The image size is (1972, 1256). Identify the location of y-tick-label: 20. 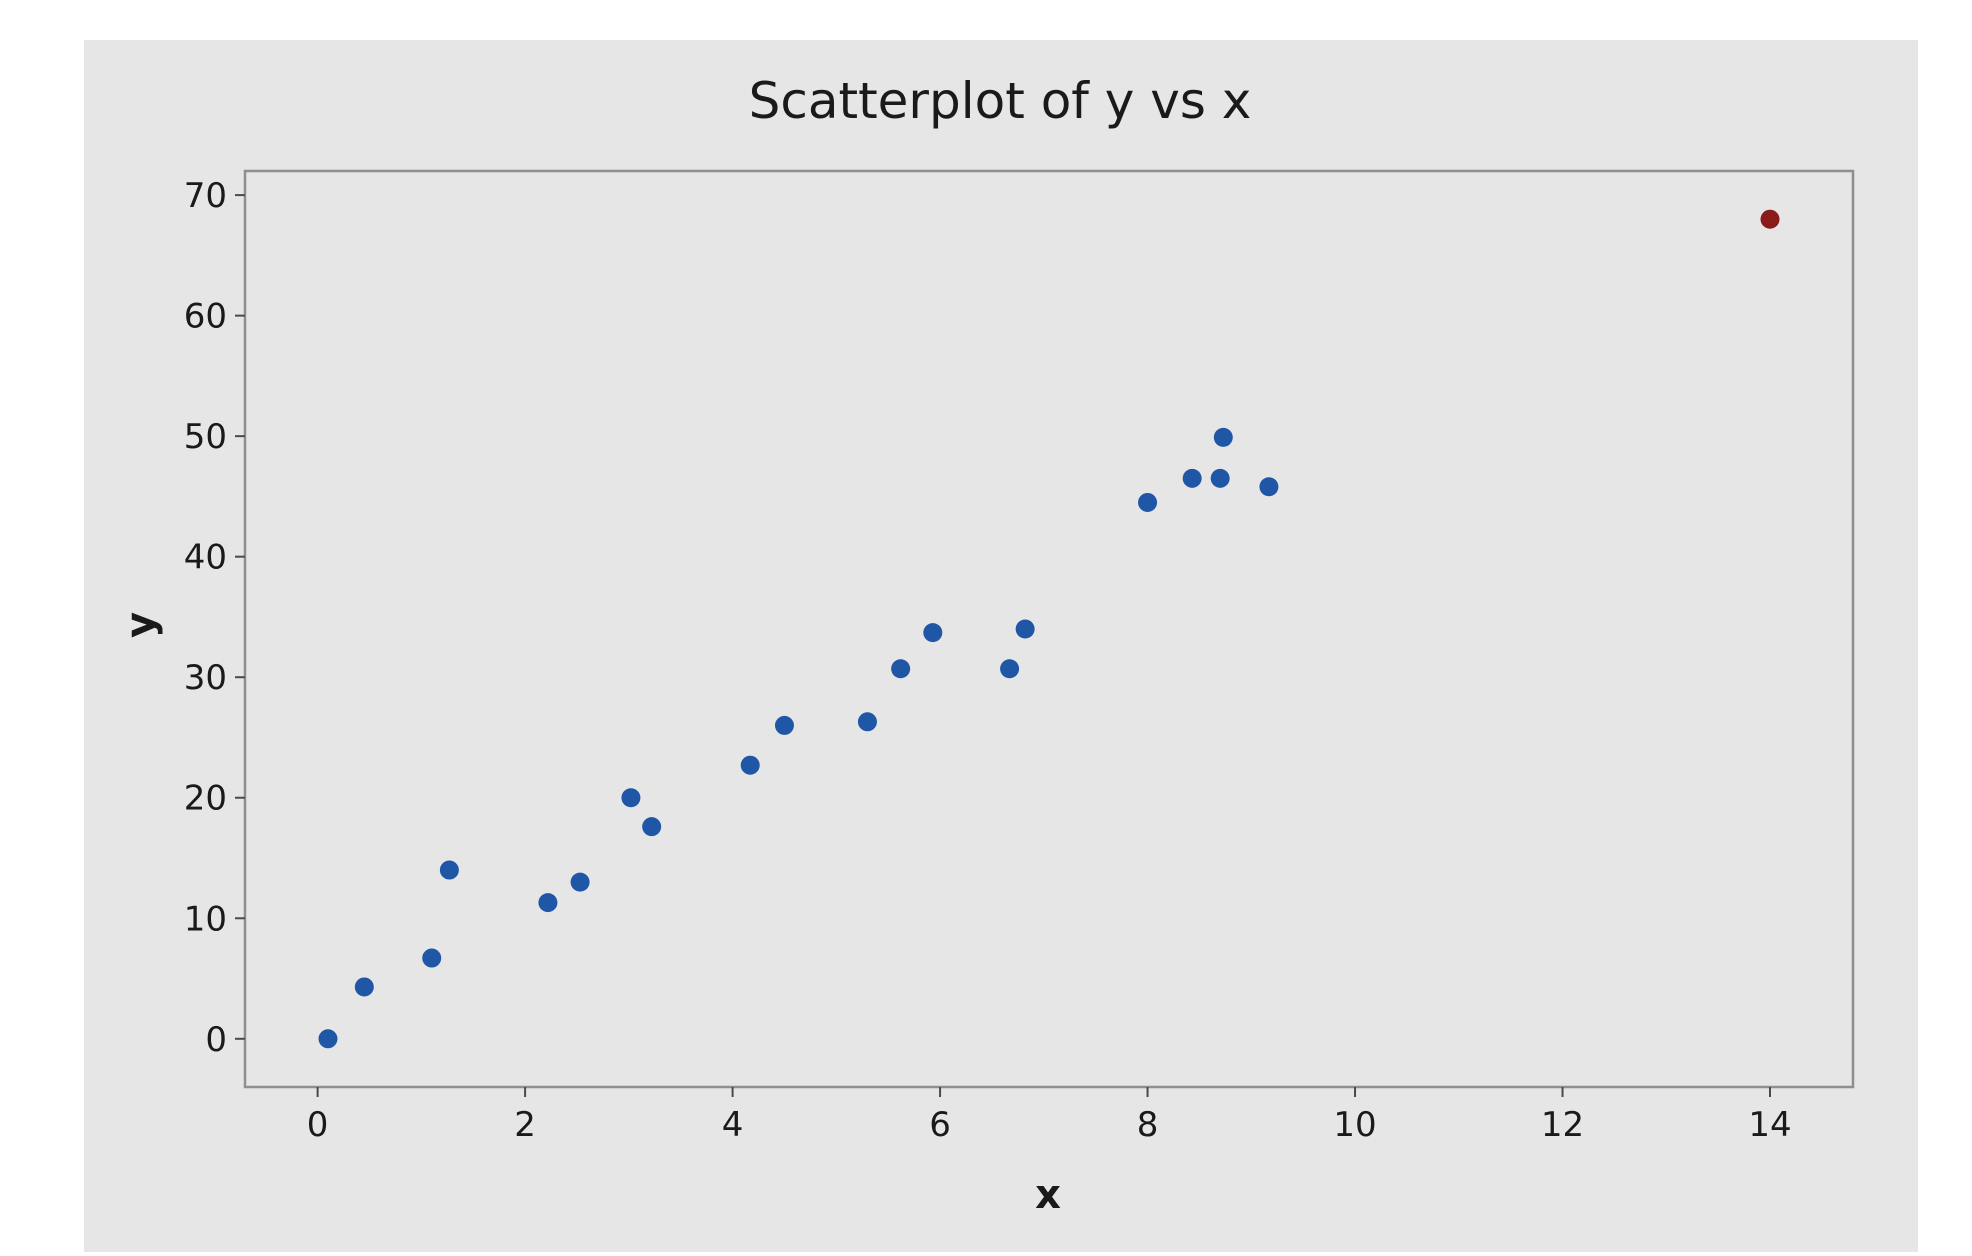
(205, 799).